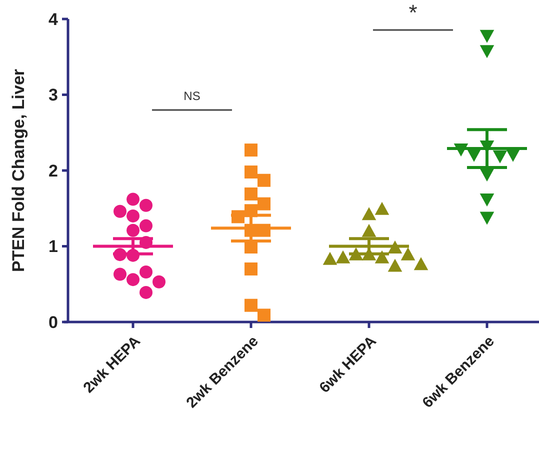 This screenshot has height=453, width=539. What do you see at coordinates (53, 246) in the screenshot?
I see `y-tick-label: 1` at bounding box center [53, 246].